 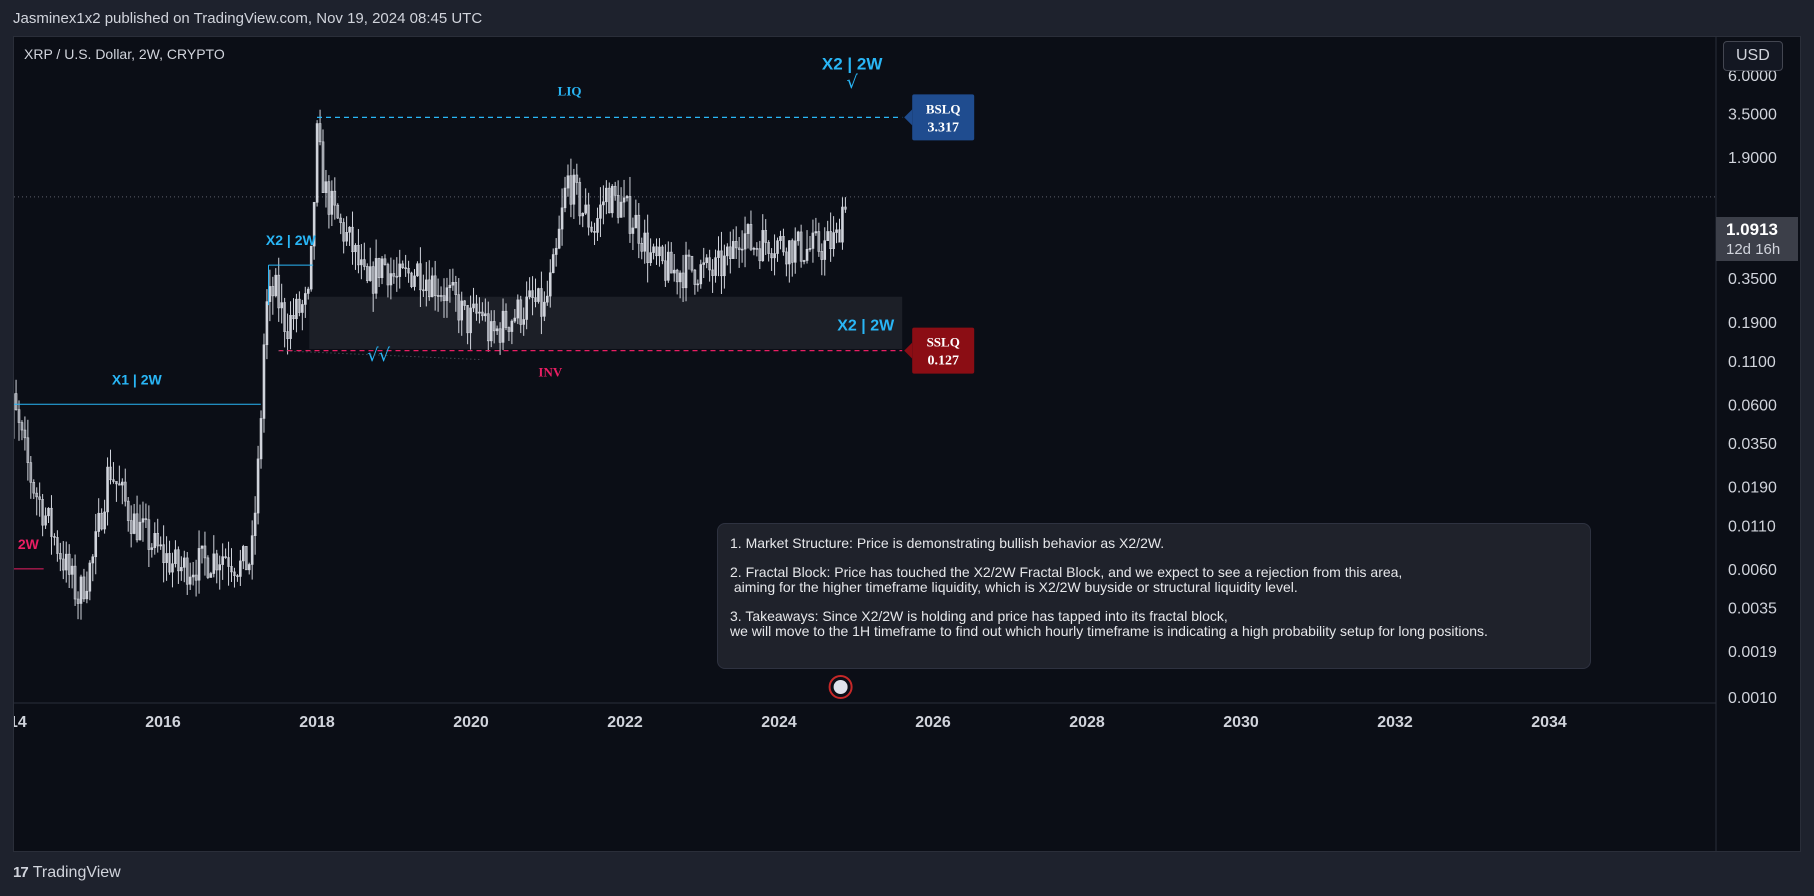 What do you see at coordinates (933, 722) in the screenshot?
I see `x-tick-label: 2026` at bounding box center [933, 722].